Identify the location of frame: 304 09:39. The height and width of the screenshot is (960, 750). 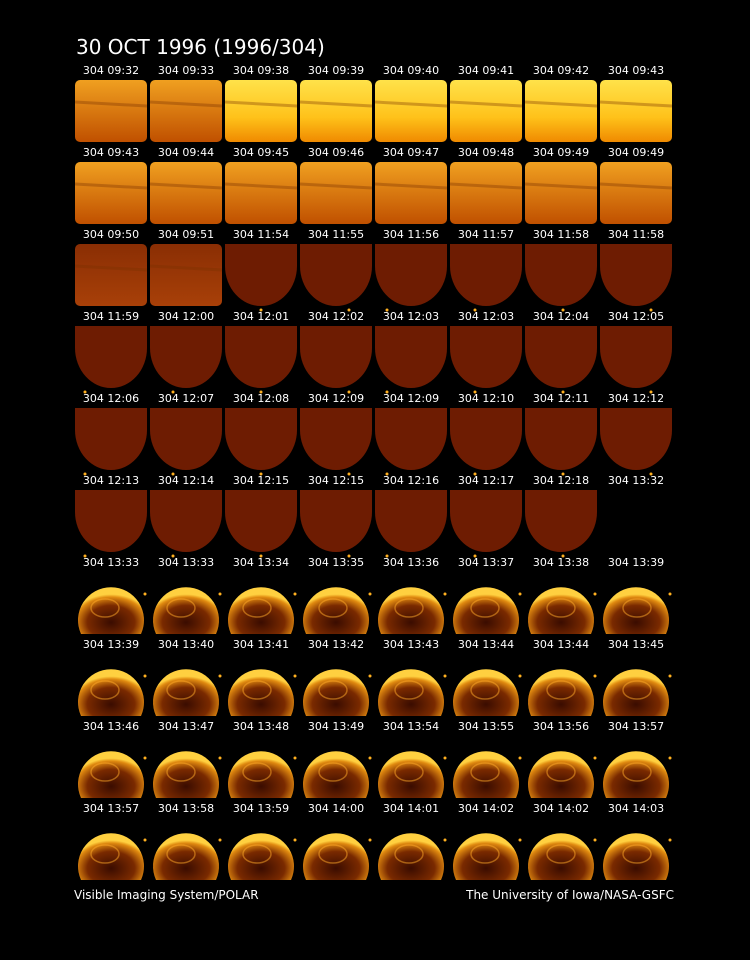
(336, 103).